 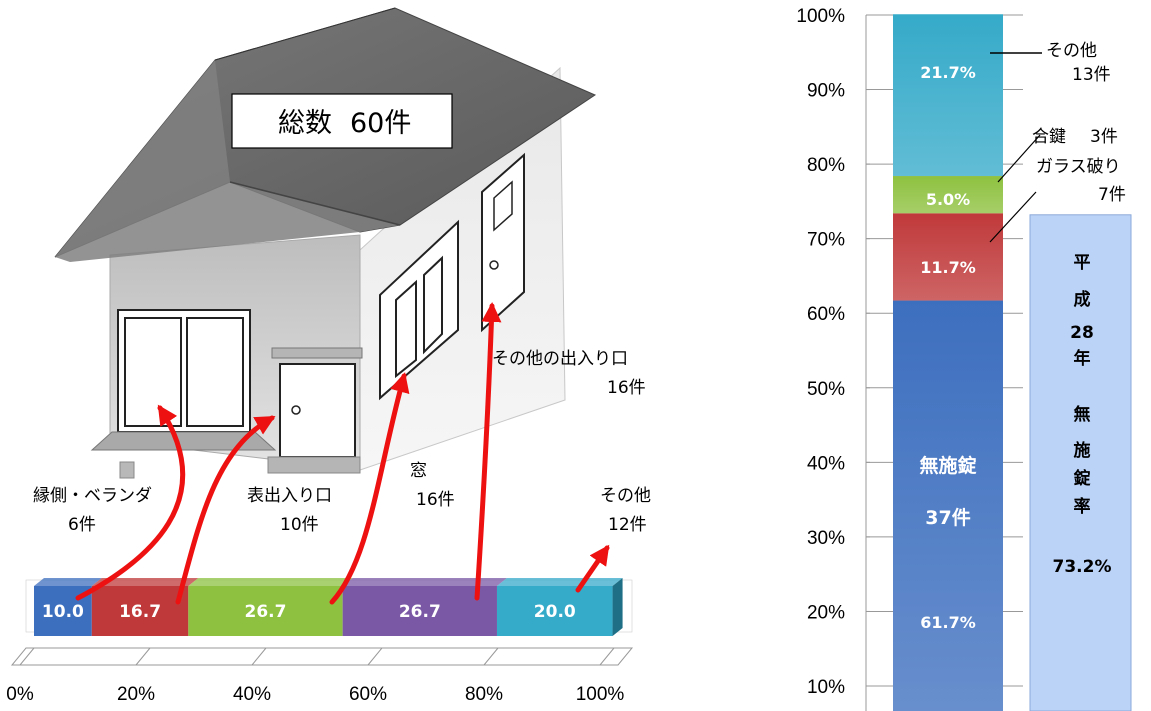 I want to click on bar-floor, so click(x=322, y=656).